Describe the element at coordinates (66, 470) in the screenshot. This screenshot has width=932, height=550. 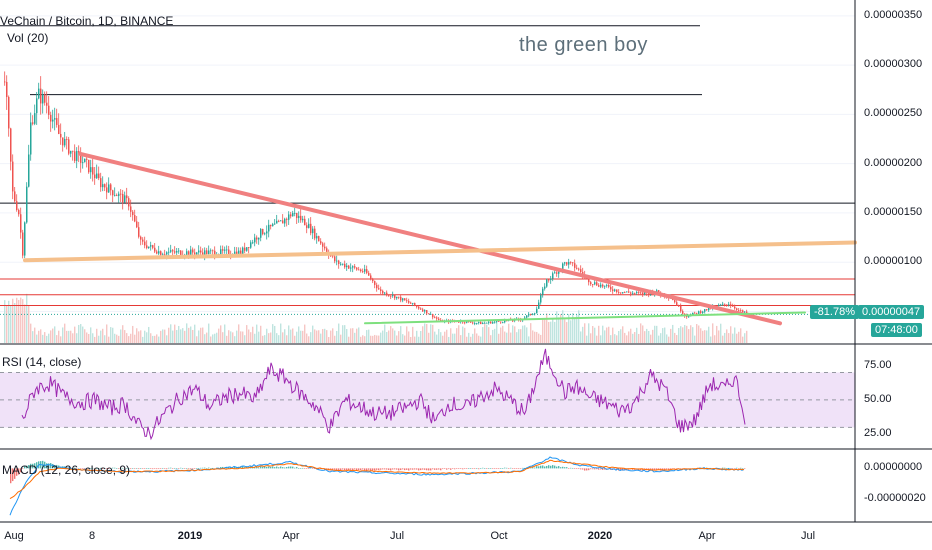
I see `macd-label: MACD (12, 26, close, 9)` at that location.